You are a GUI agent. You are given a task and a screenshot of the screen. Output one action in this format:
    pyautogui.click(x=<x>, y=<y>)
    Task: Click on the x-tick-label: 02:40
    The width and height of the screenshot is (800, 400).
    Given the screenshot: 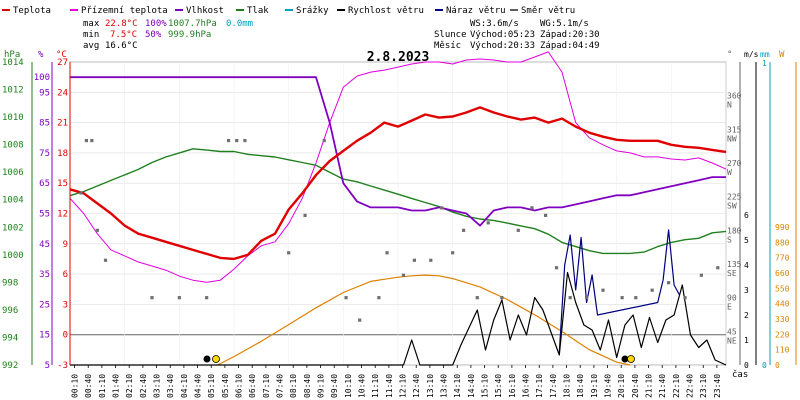 What is the action you would take?
    pyautogui.click(x=143, y=386)
    